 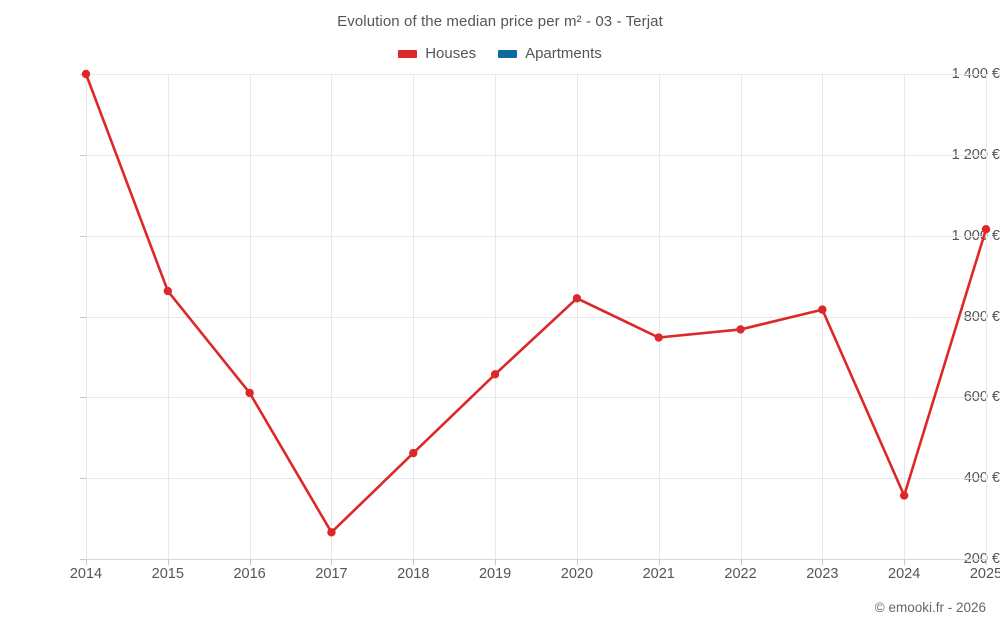 I want to click on chart-legend: Houses Apartments, so click(x=500, y=53).